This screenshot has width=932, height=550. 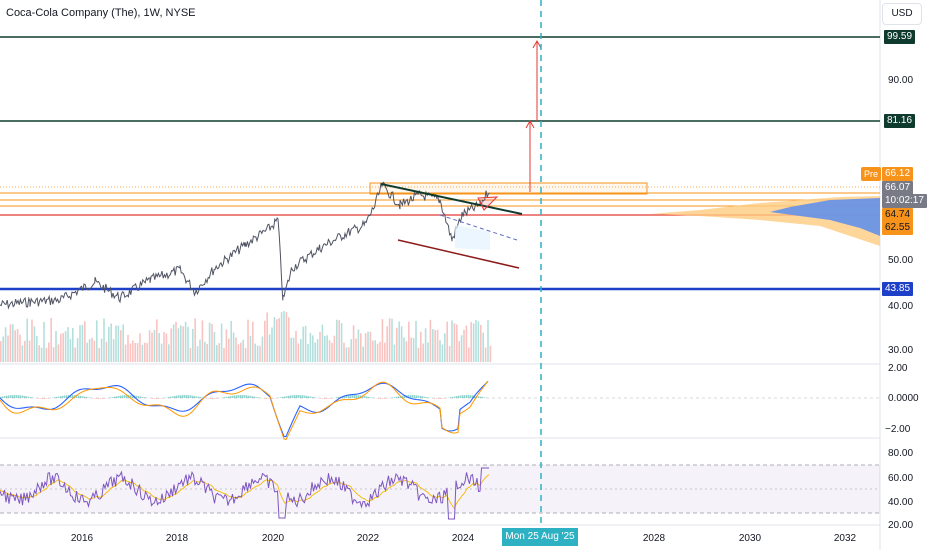 I want to click on last-price-tag: 66.07, so click(x=898, y=188).